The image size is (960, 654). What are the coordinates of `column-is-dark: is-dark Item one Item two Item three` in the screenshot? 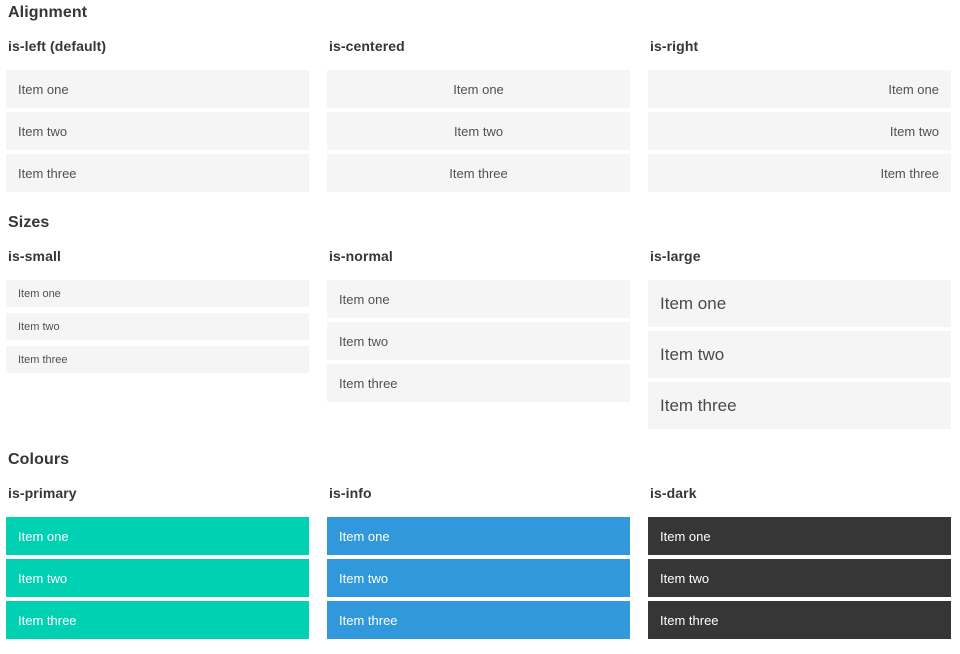 It's located at (799, 562).